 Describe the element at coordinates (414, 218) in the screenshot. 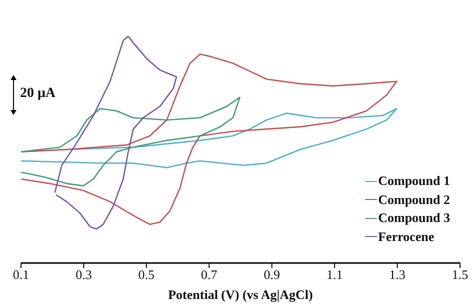

I see `legend-label: Compound 3` at that location.